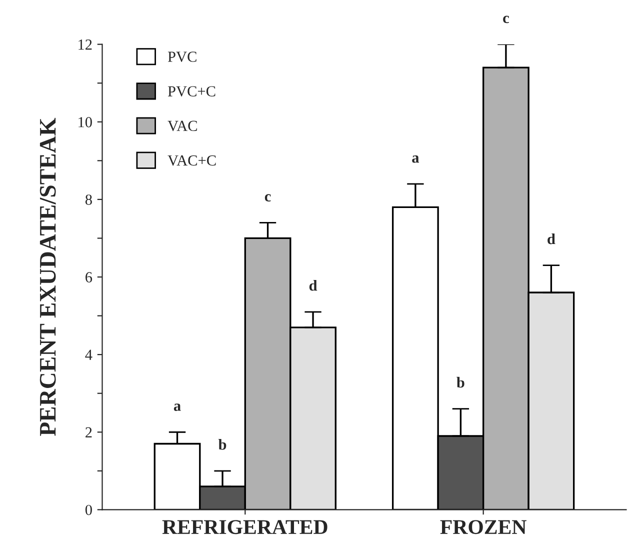 The height and width of the screenshot is (554, 639). Describe the element at coordinates (88, 510) in the screenshot. I see `y-tick-label: 0` at that location.